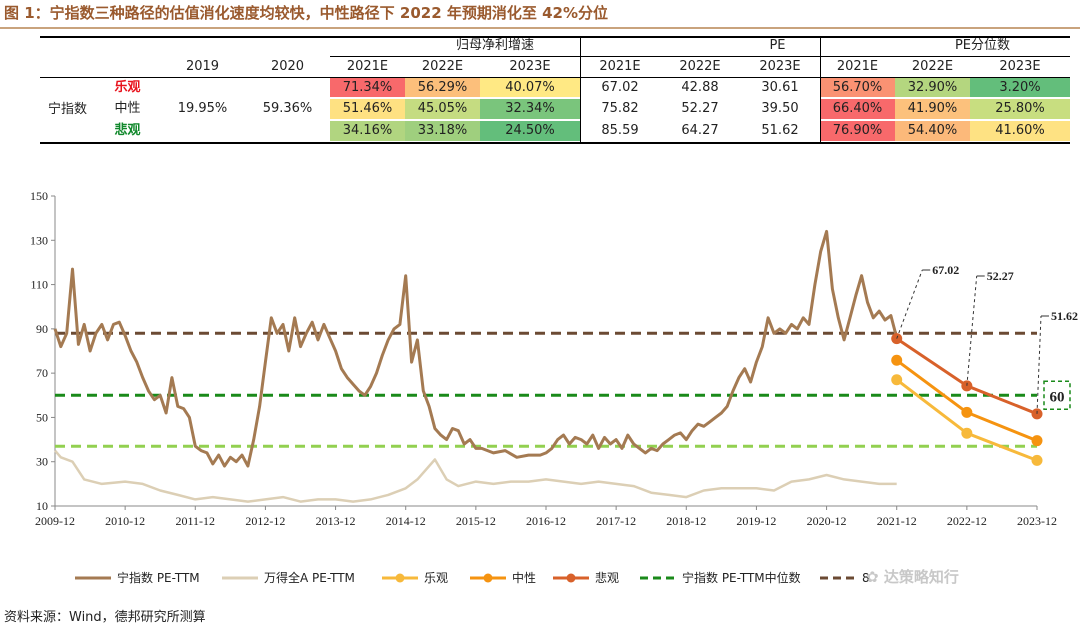 This screenshot has height=629, width=1080. Describe the element at coordinates (442, 109) in the screenshot. I see `growth-cell: 45.05%` at that location.